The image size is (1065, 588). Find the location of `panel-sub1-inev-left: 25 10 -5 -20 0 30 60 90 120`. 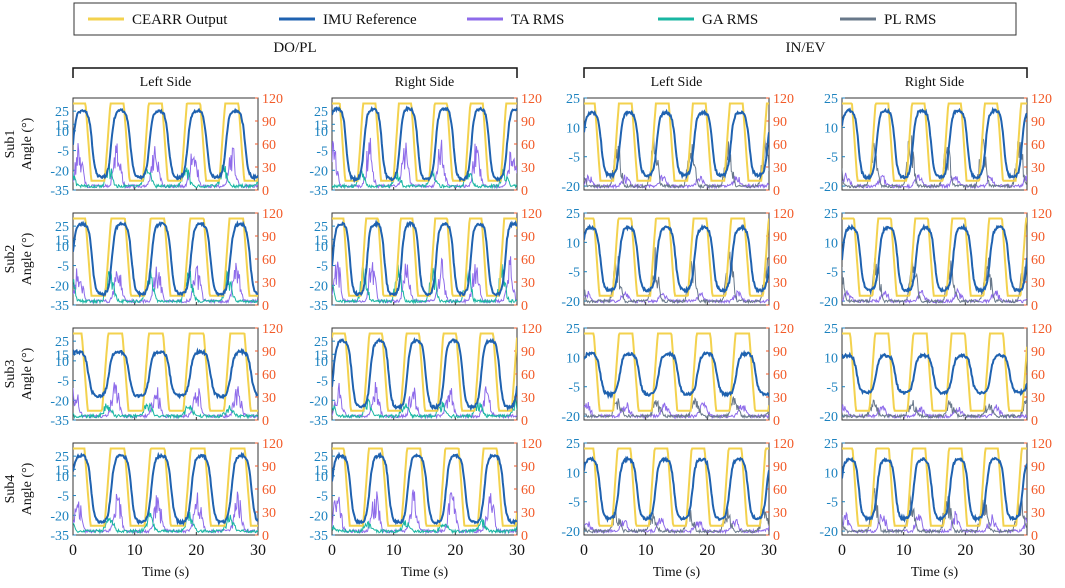

panel-sub1-inev-left: 25 10 -5 -20 0 30 60 90 120 is located at coordinates (677, 145).